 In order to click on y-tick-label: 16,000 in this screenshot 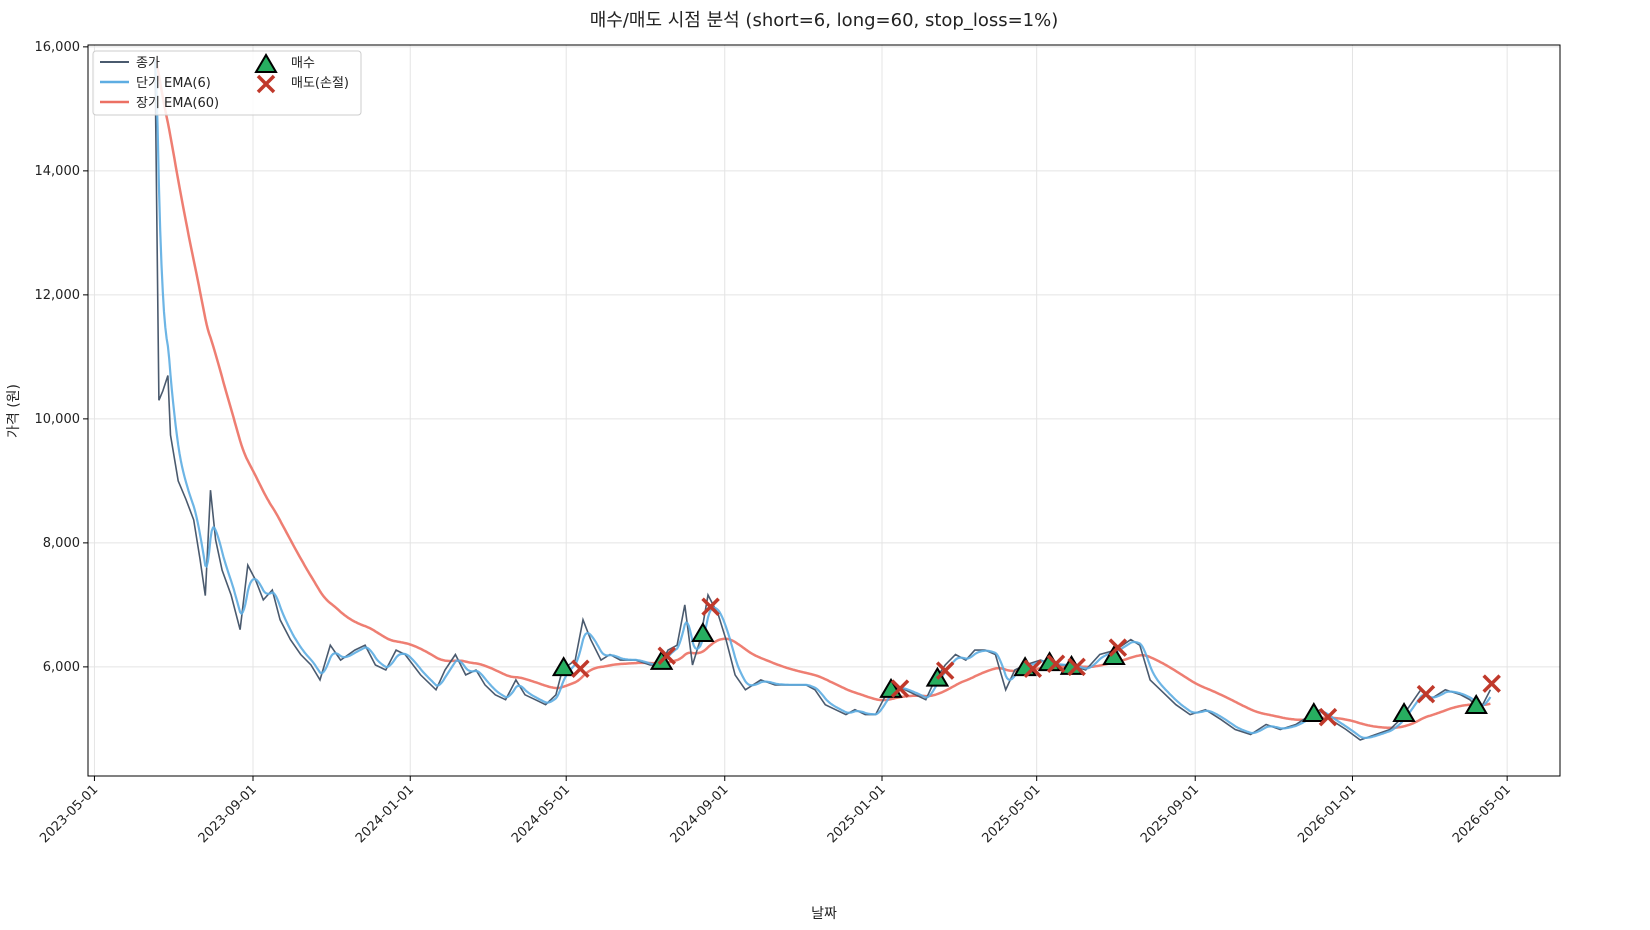, I will do `click(58, 47)`.